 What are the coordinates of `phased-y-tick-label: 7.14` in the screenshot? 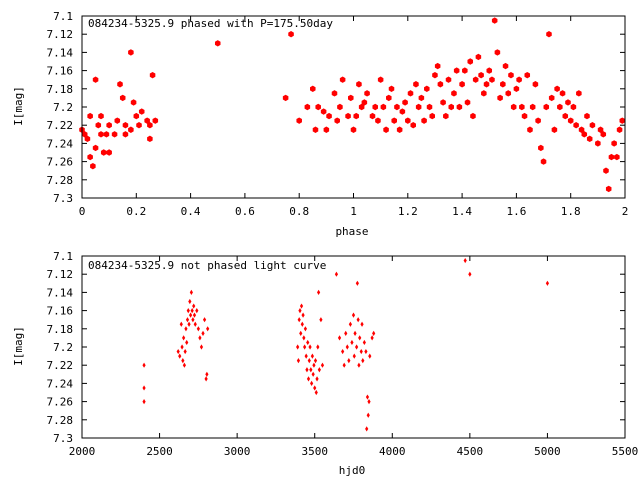 It's located at (60, 52).